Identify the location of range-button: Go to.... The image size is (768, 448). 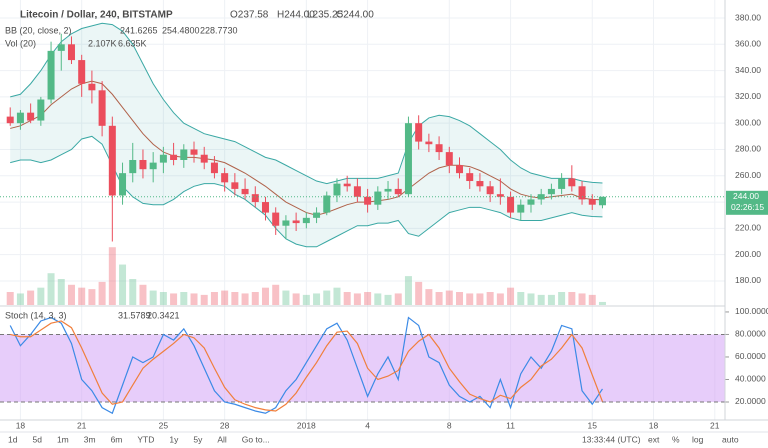
(256, 439).